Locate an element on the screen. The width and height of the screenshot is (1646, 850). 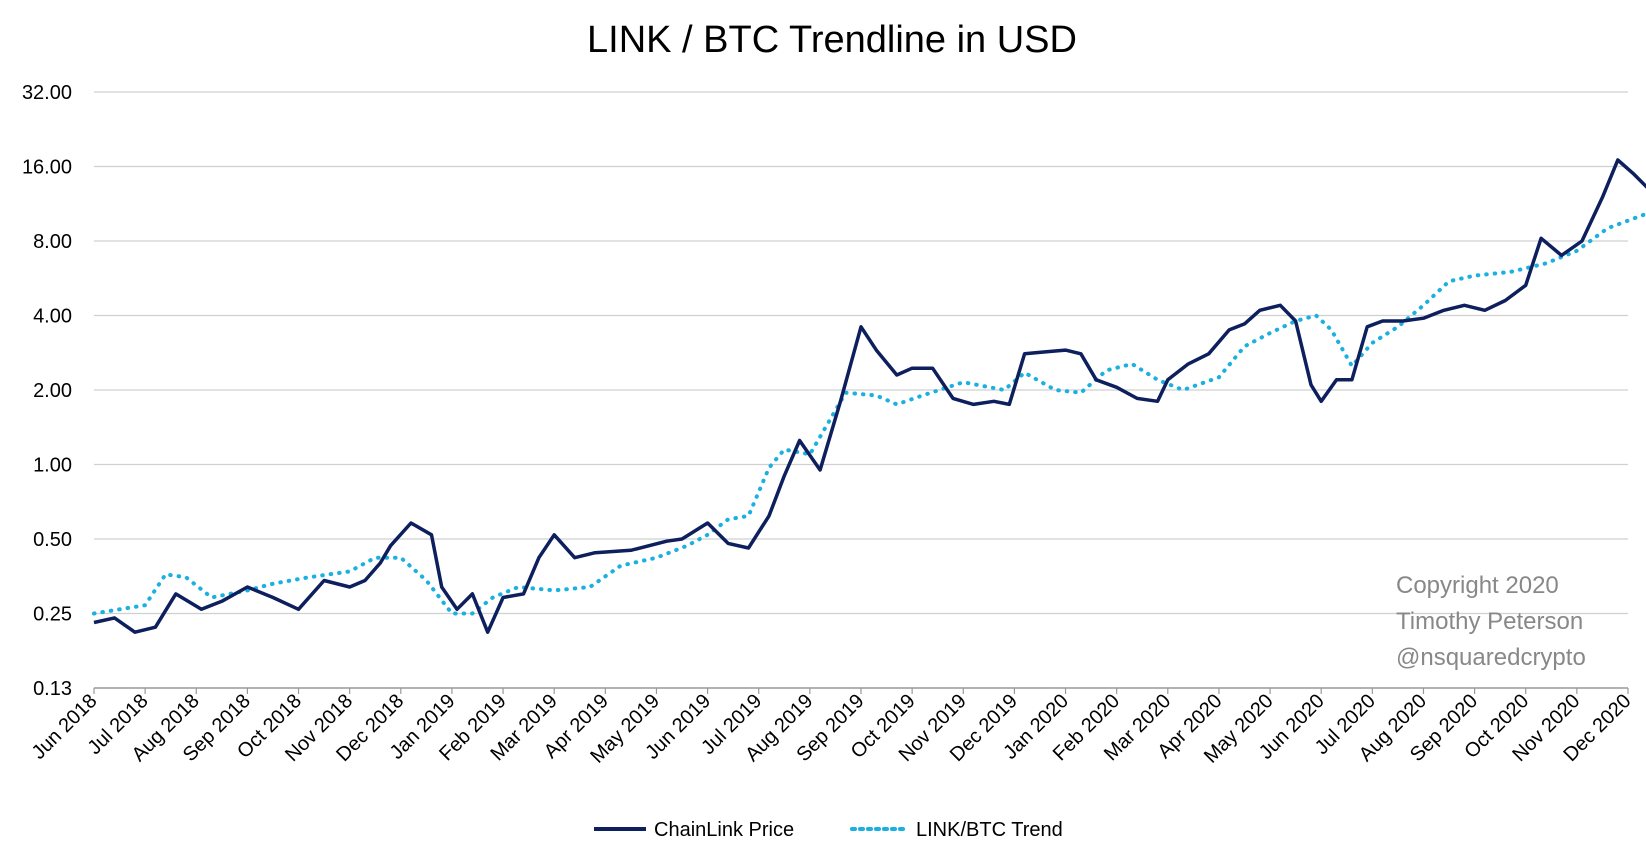
y-tick-label: 0.25 is located at coordinates (52, 615).